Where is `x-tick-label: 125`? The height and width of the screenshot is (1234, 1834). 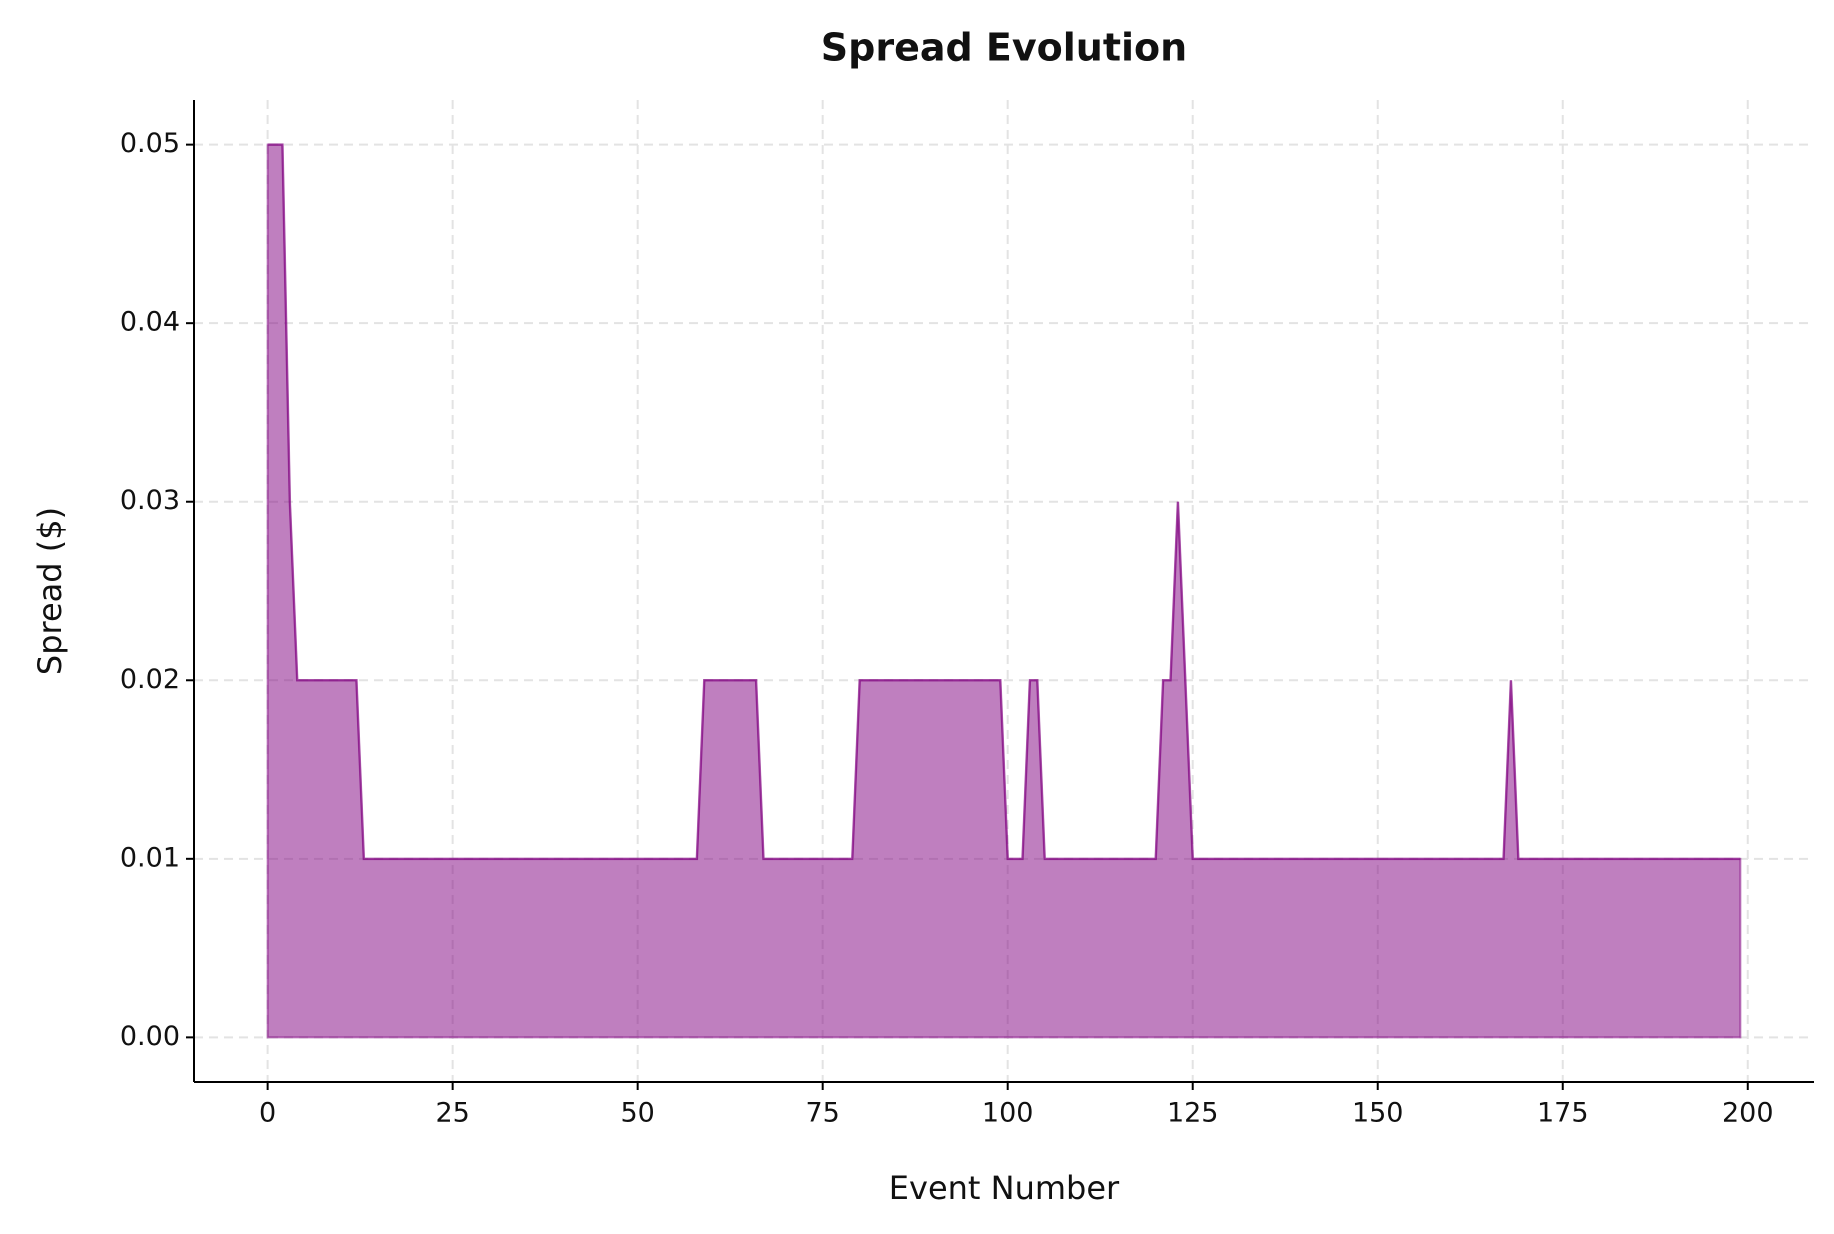 x-tick-label: 125 is located at coordinates (1193, 1113).